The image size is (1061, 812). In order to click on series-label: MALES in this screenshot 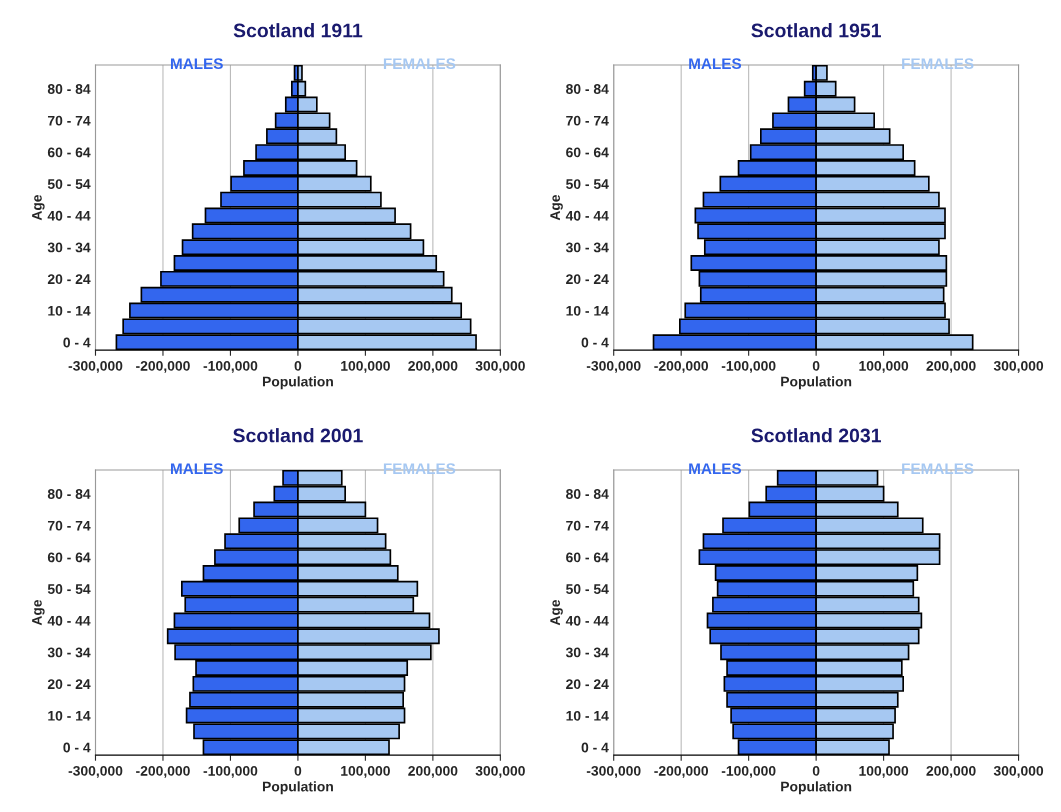, I will do `click(715, 469)`.